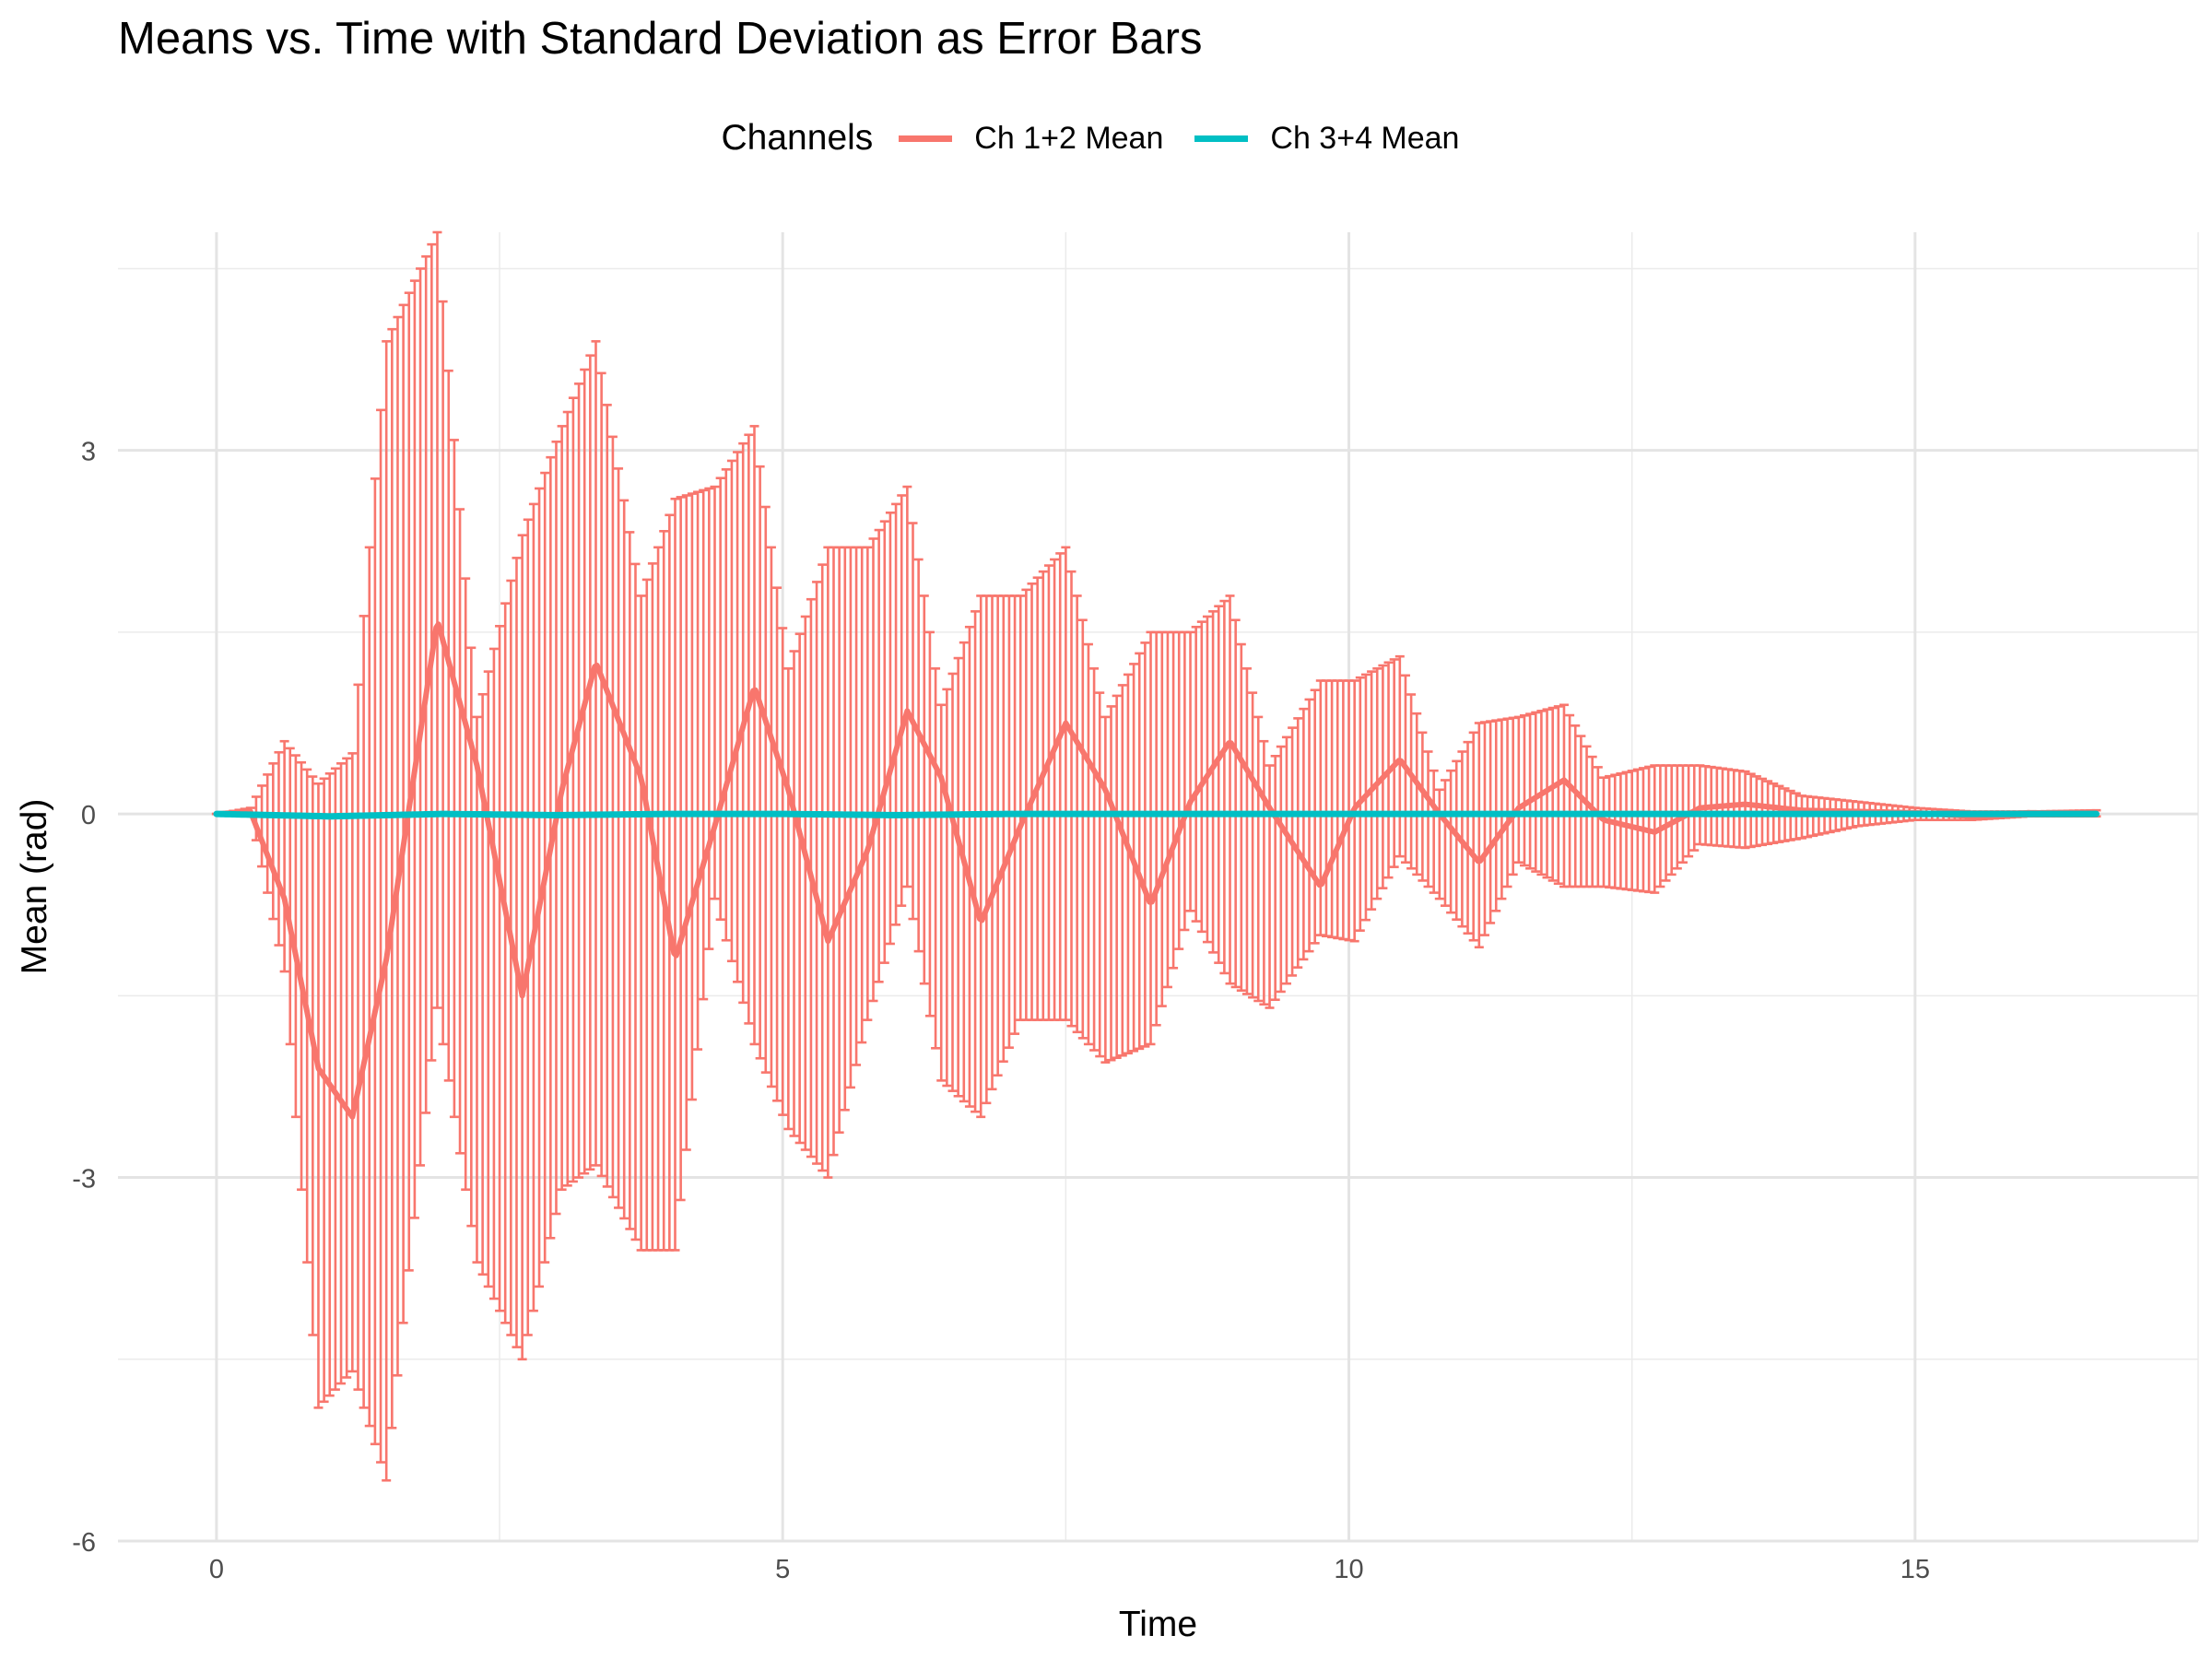  What do you see at coordinates (88, 452) in the screenshot?
I see `y-tick-label: 3` at bounding box center [88, 452].